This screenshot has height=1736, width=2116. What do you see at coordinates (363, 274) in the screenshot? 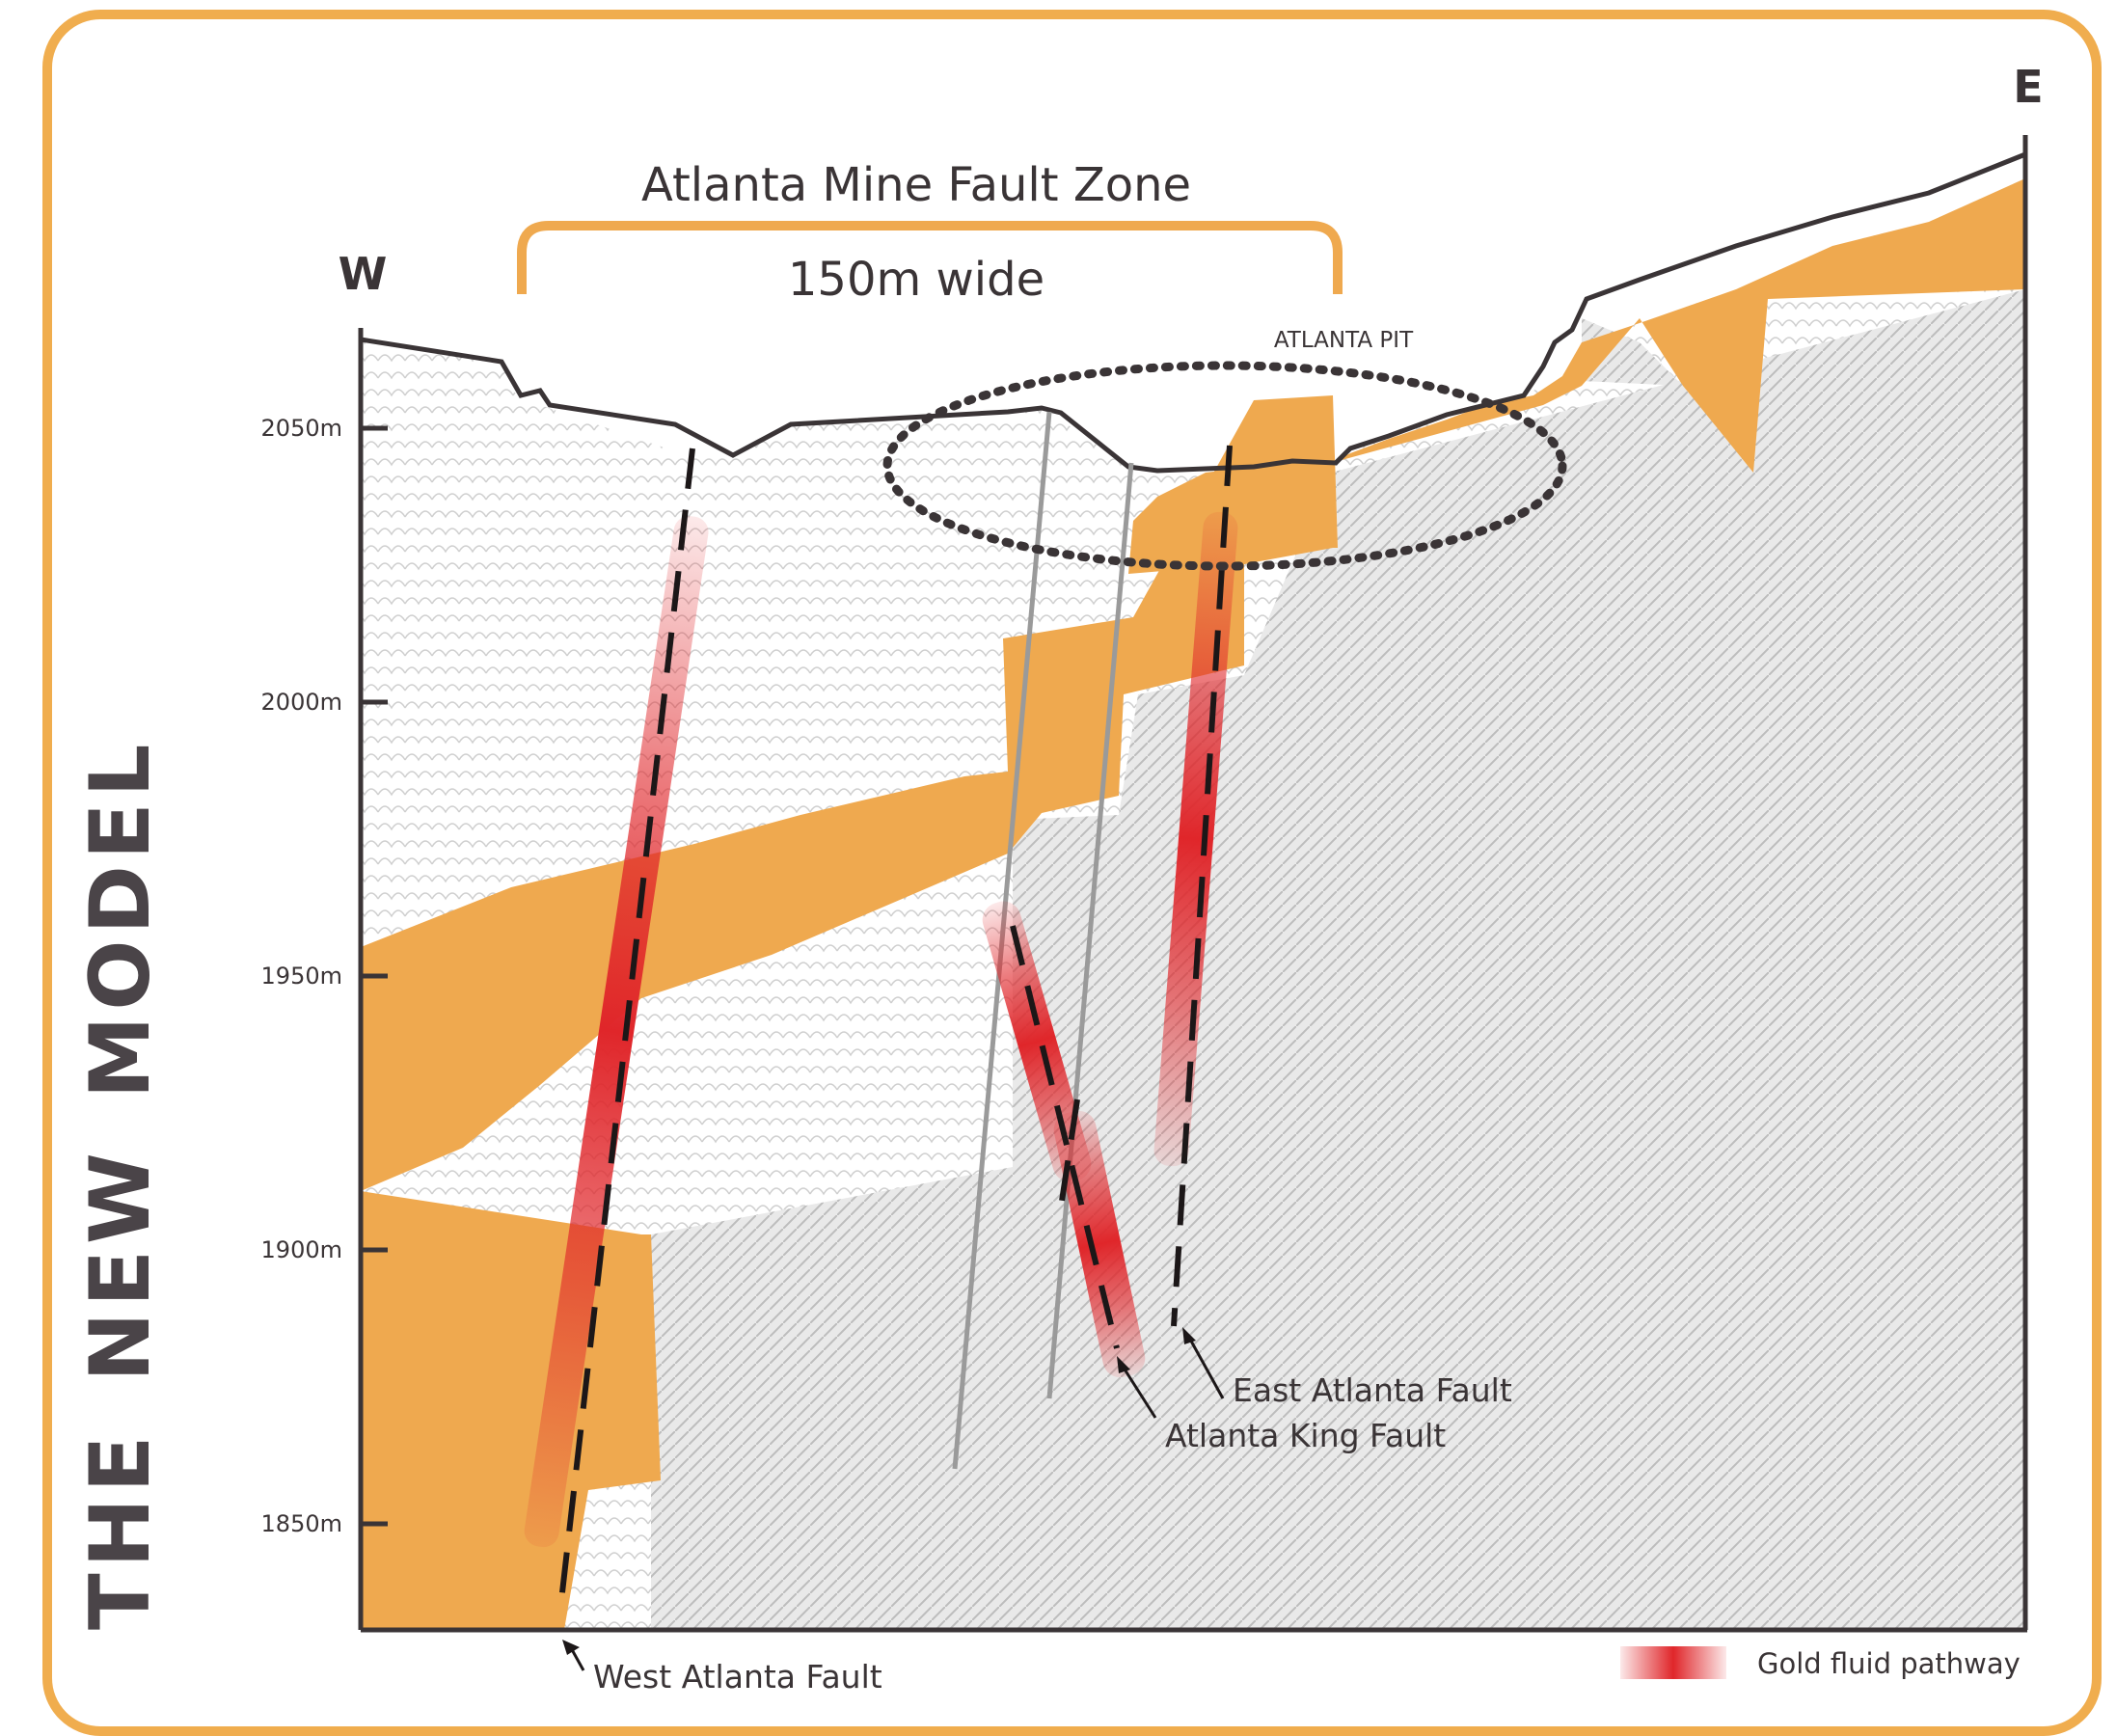
I see `west-label: W` at bounding box center [363, 274].